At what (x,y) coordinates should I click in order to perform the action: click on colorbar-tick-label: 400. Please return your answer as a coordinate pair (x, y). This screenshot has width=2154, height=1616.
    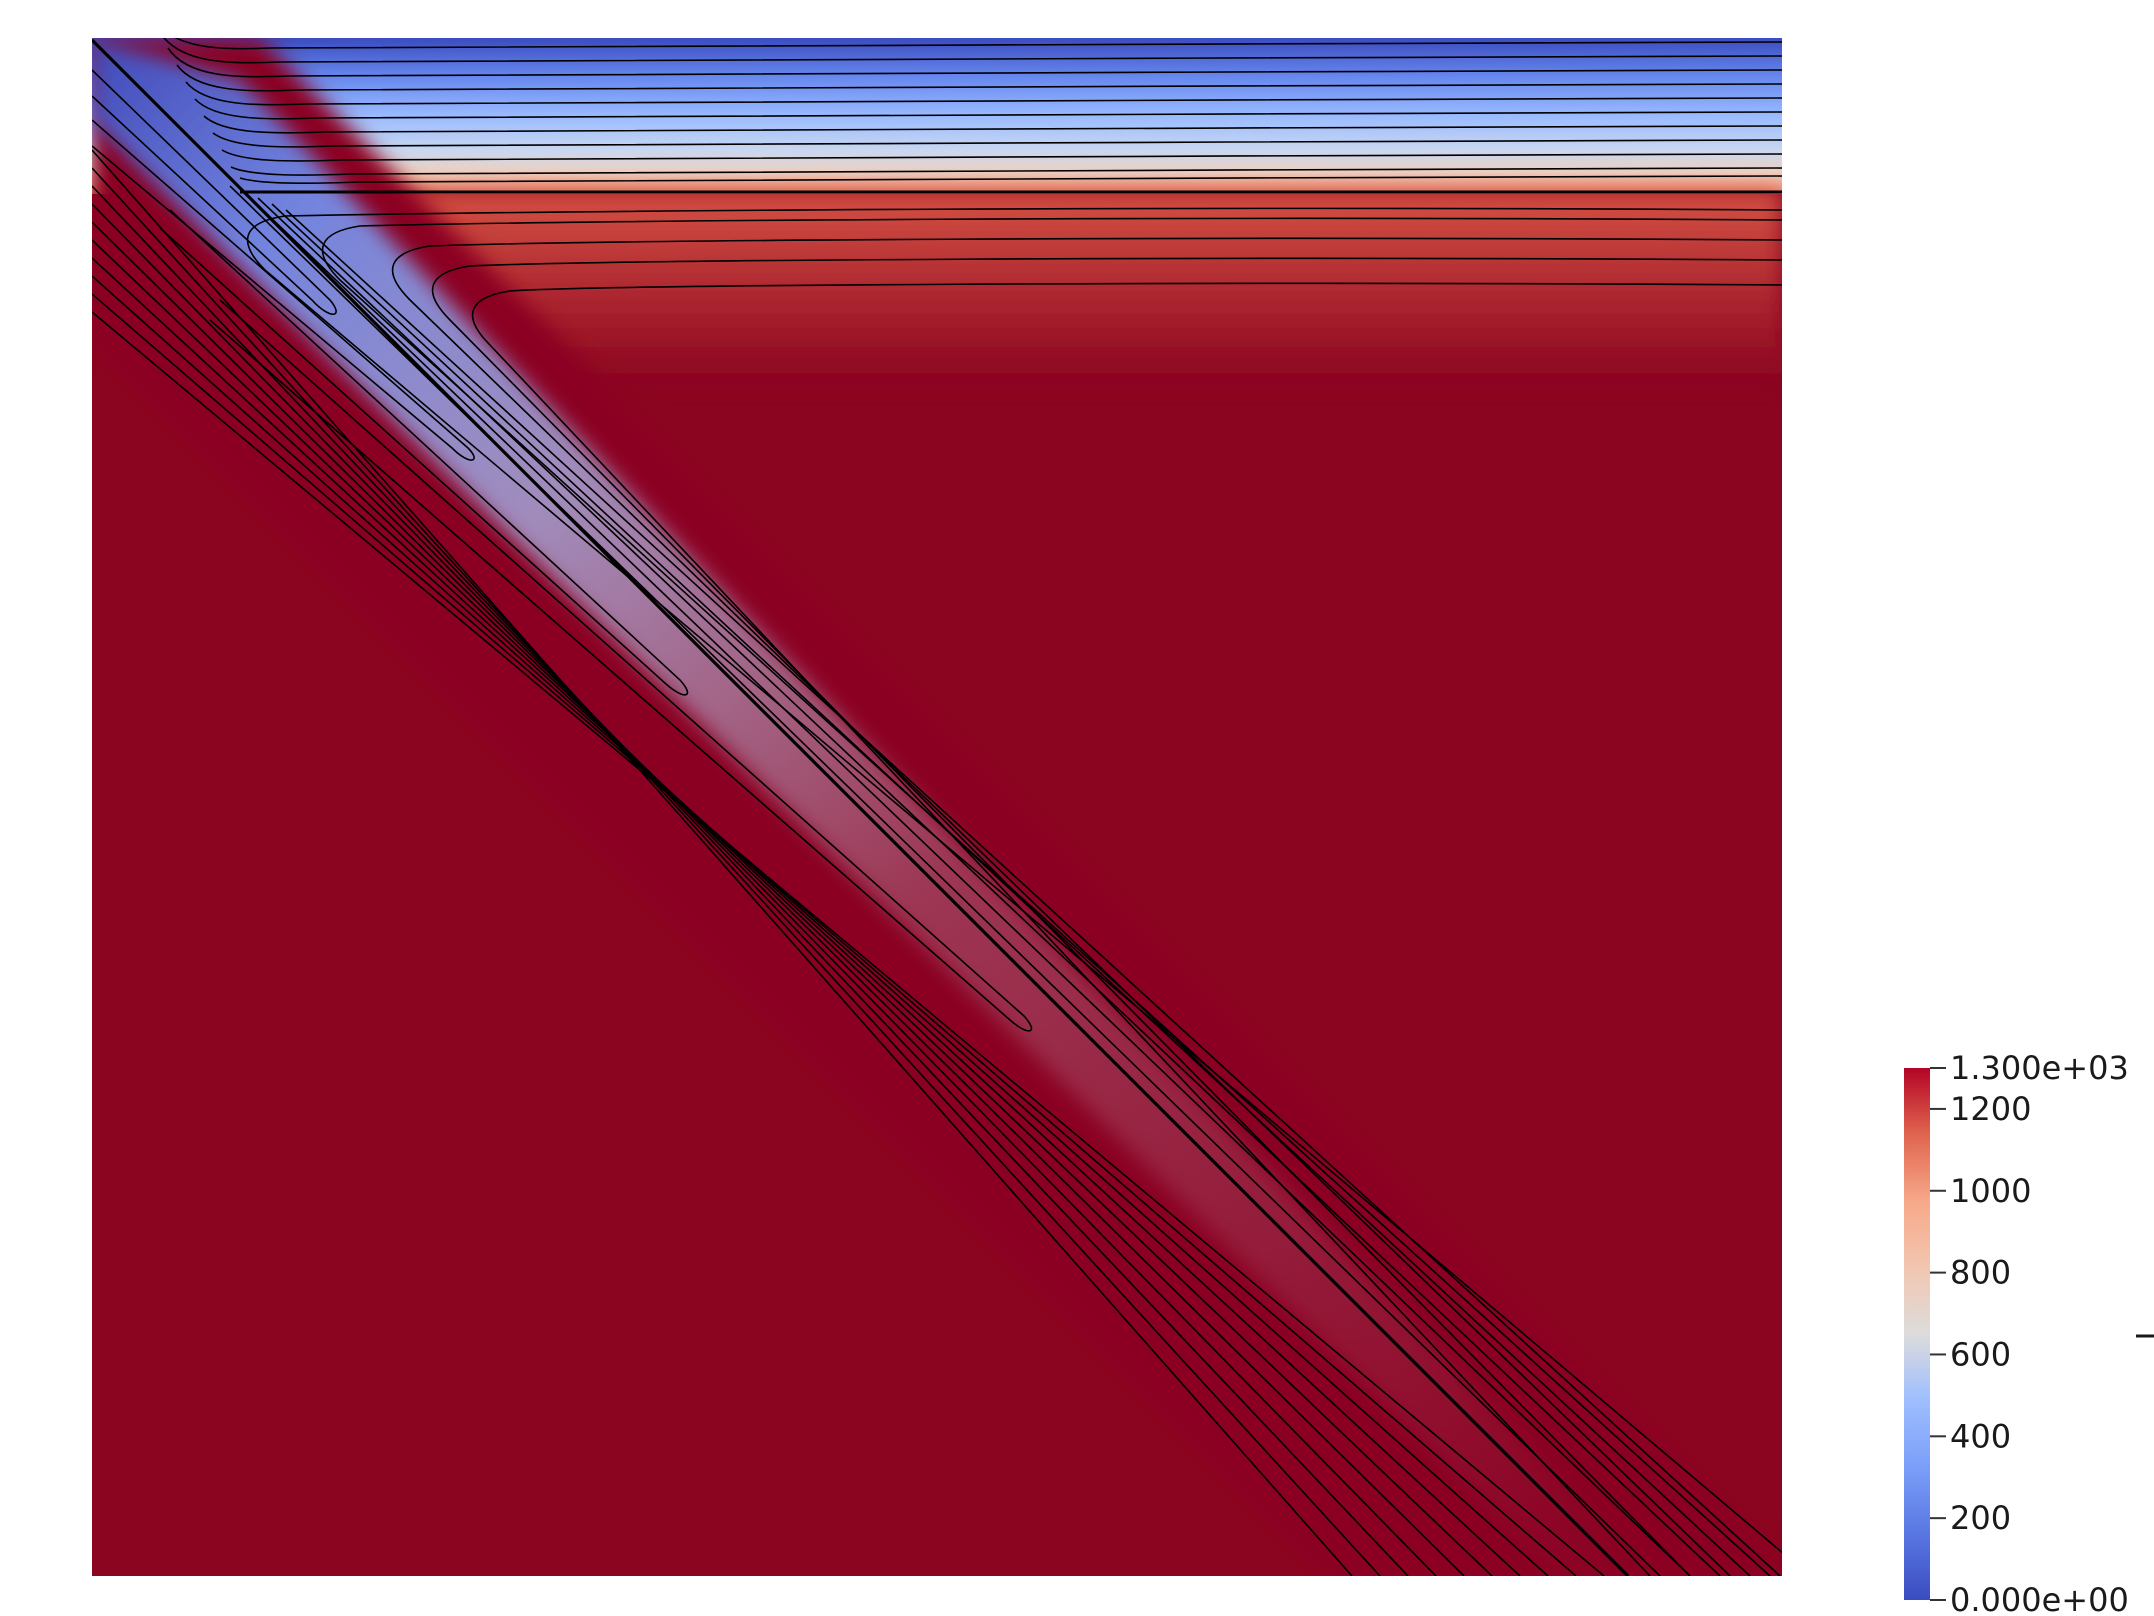
    Looking at the image, I should click on (1980, 1436).